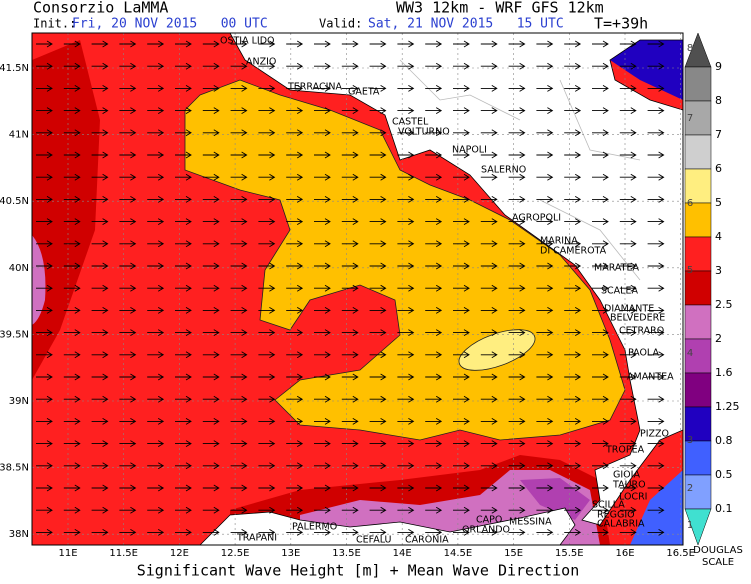 This screenshot has width=751, height=584. I want to click on lat-label: 41N, so click(19, 135).